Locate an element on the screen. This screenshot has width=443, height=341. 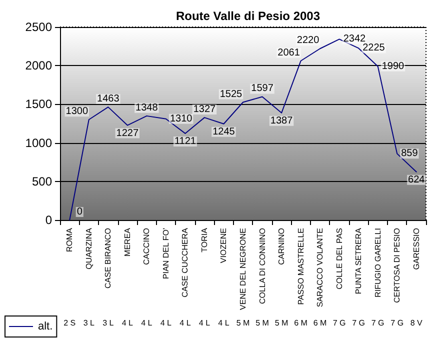
data-label: 1387 is located at coordinates (282, 120).